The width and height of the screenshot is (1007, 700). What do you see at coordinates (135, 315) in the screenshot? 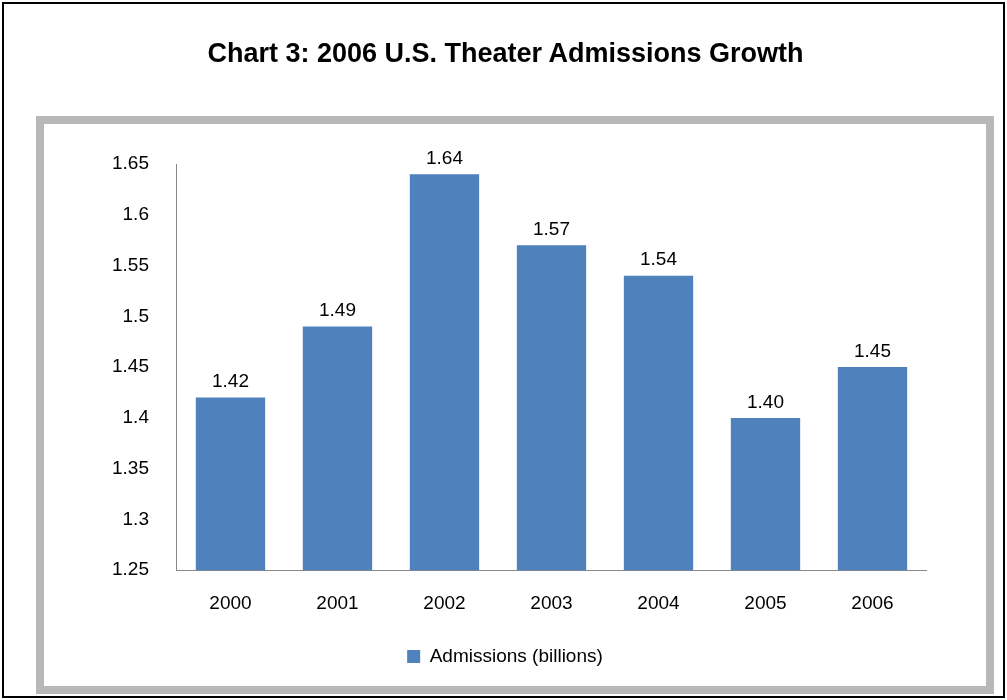
I see `y-tick-label: 1.5` at bounding box center [135, 315].